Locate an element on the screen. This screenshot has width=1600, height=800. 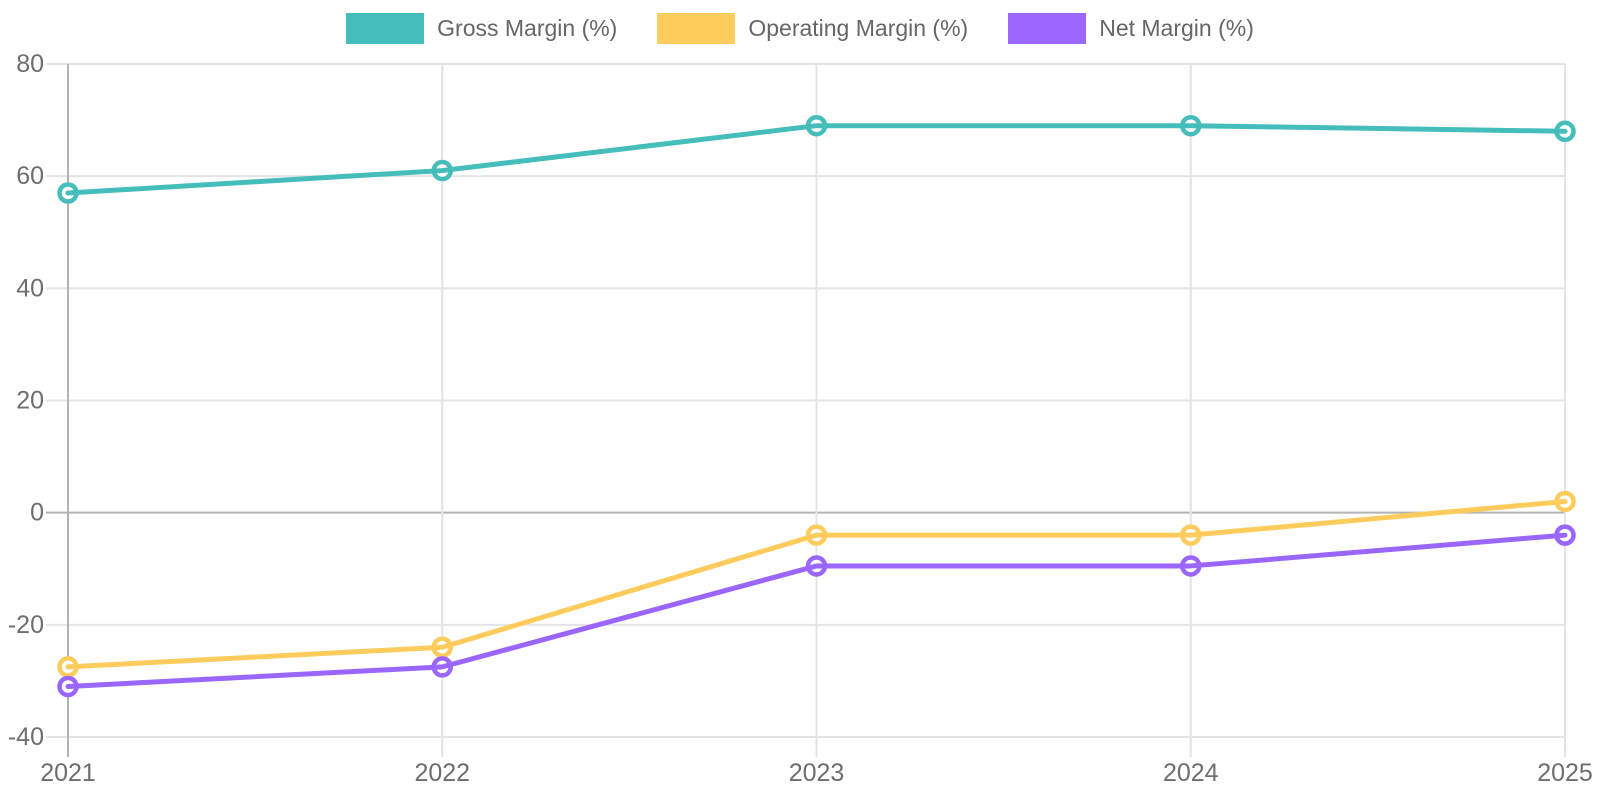
series-line-gross-margin is located at coordinates (816, 159).